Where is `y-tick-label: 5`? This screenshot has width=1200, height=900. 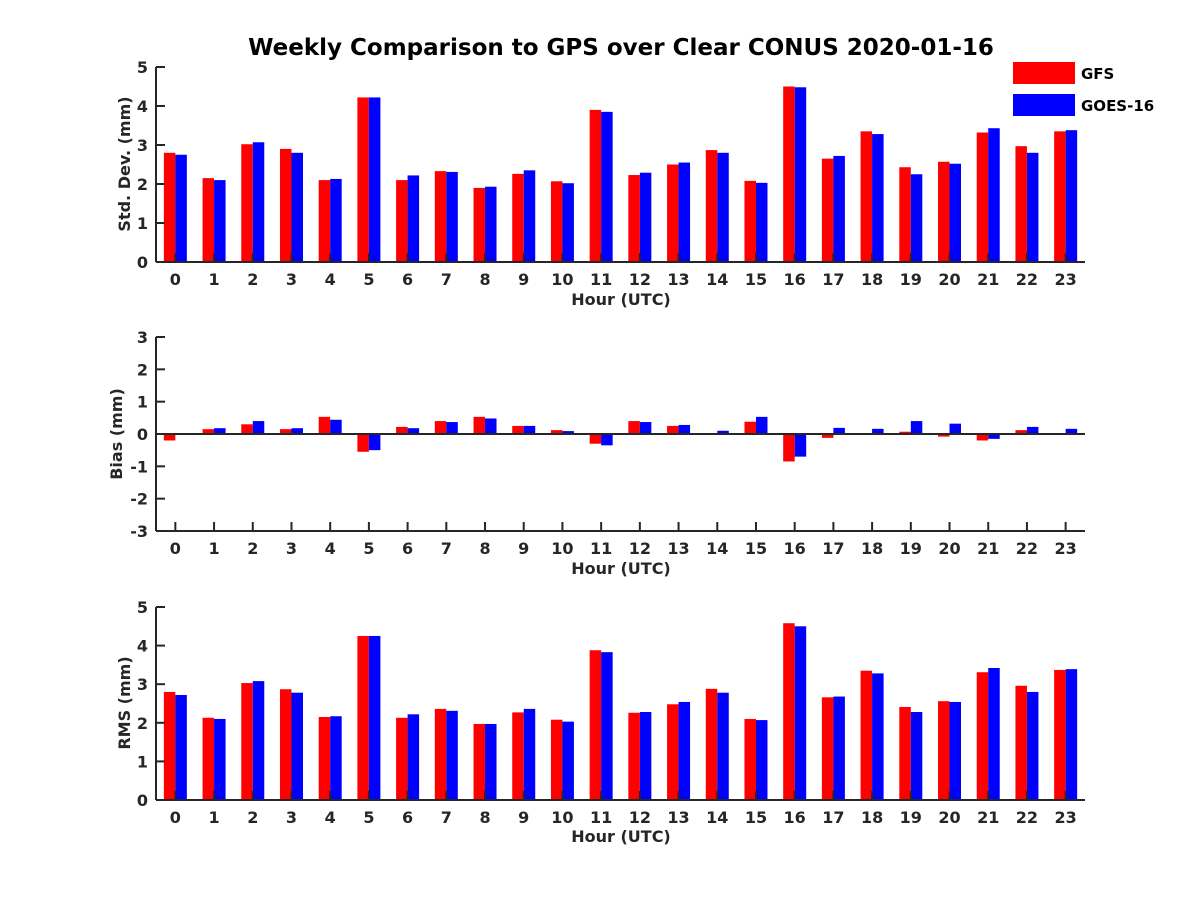 y-tick-label: 5 is located at coordinates (142, 67).